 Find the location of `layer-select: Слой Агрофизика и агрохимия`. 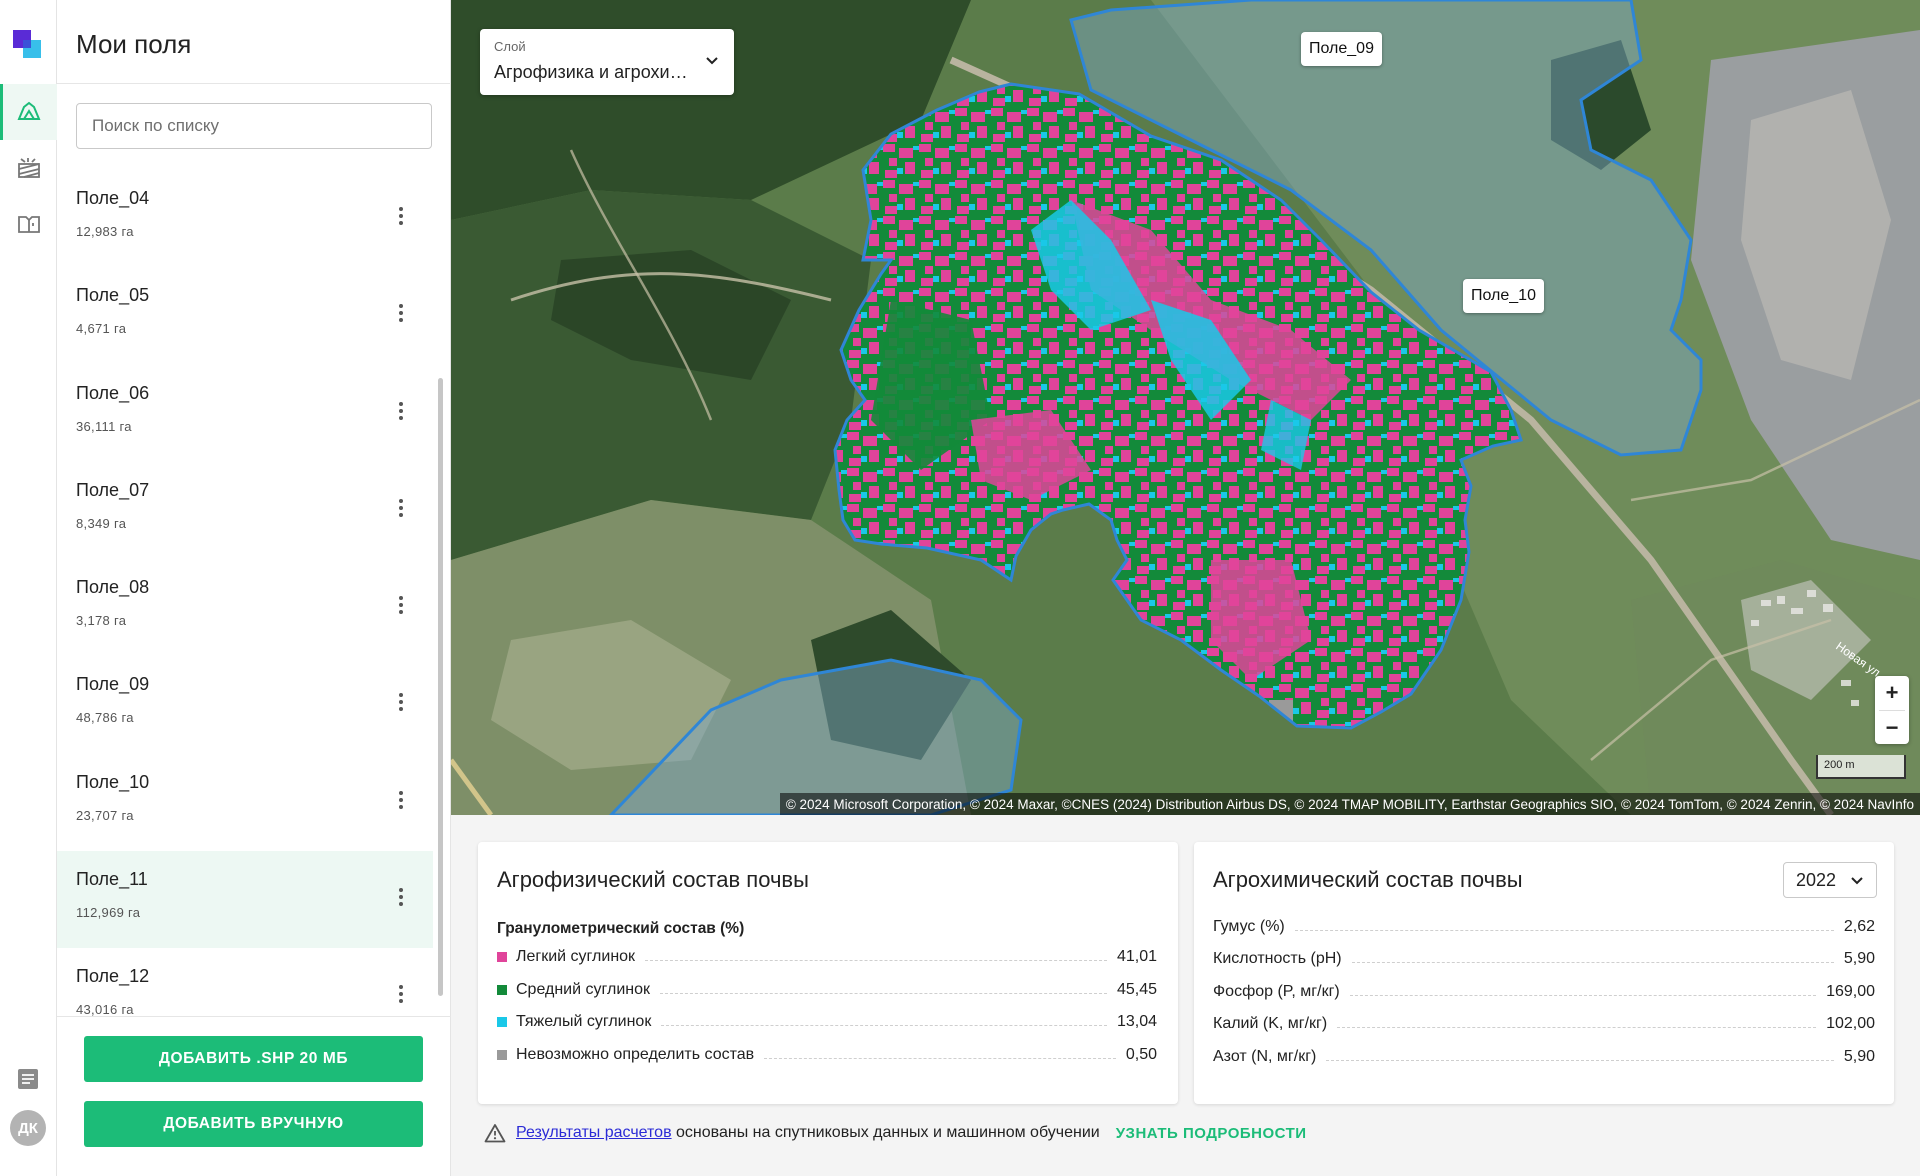

layer-select: Слой Агрофизика и агрохимия is located at coordinates (607, 62).